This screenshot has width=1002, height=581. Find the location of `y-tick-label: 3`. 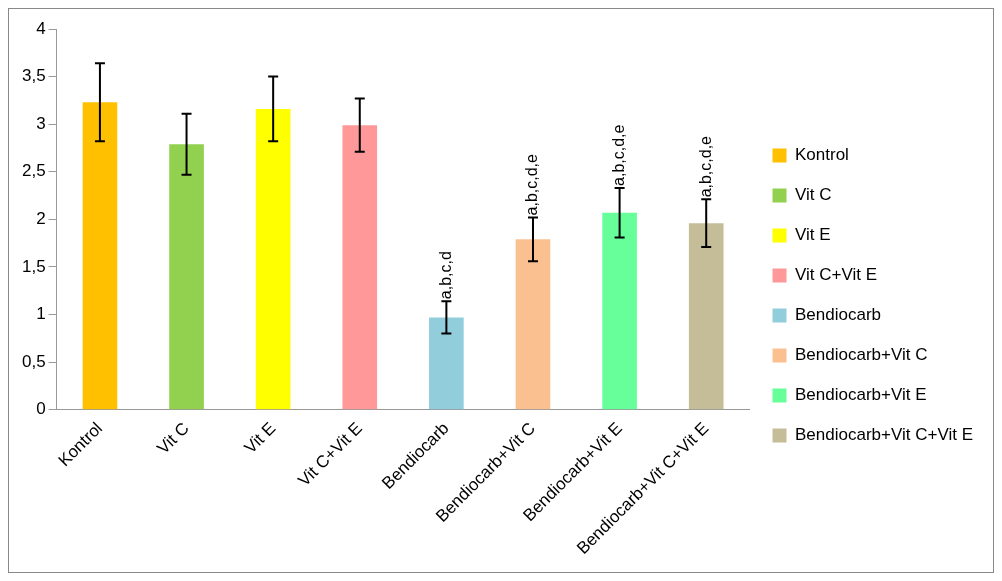

y-tick-label: 3 is located at coordinates (41, 123).